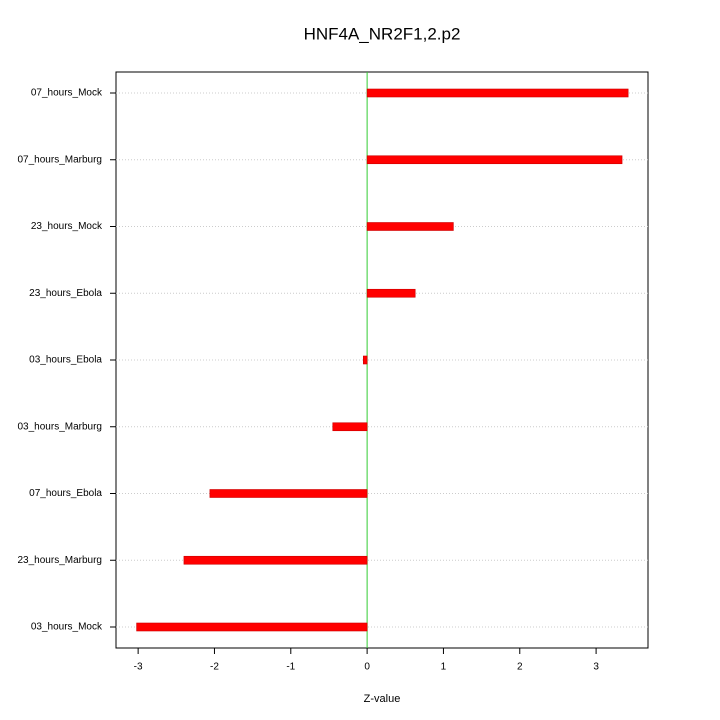 This screenshot has height=720, width=720. I want to click on y-tick-label: 07_hours_Ebola, so click(65, 493).